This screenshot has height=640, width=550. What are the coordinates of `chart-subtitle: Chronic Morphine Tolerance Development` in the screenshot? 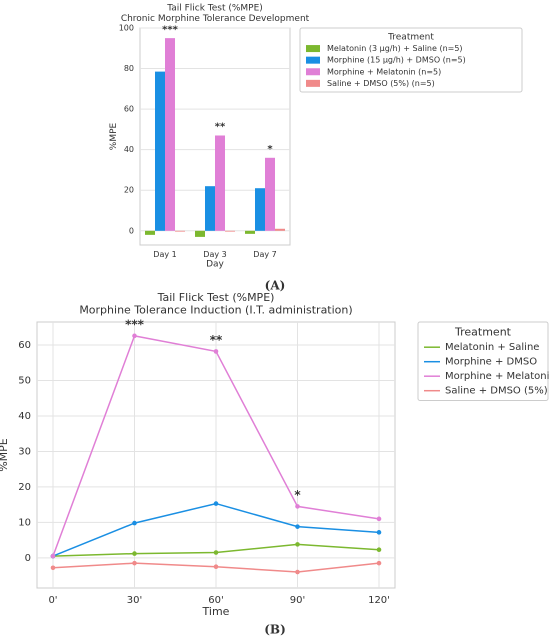 It's located at (215, 19).